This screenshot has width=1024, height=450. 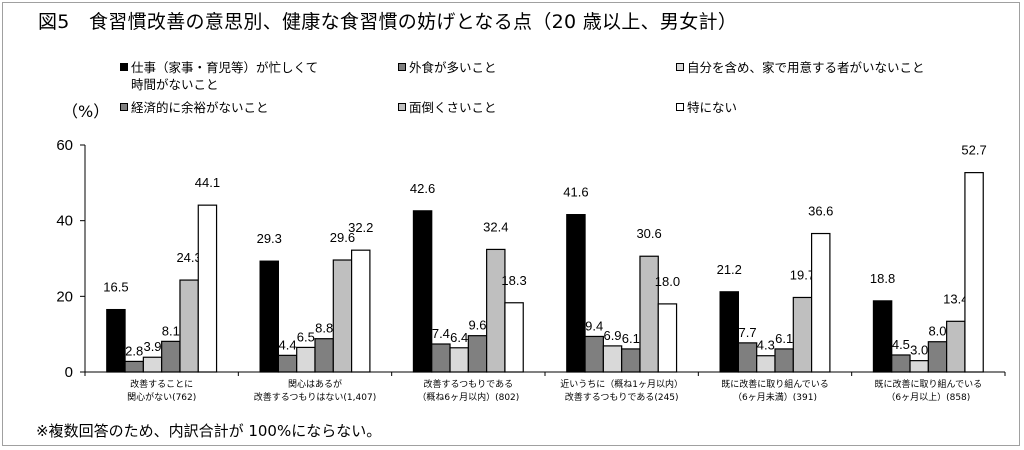 I want to click on legend-swatch-busy, so click(x=124, y=67).